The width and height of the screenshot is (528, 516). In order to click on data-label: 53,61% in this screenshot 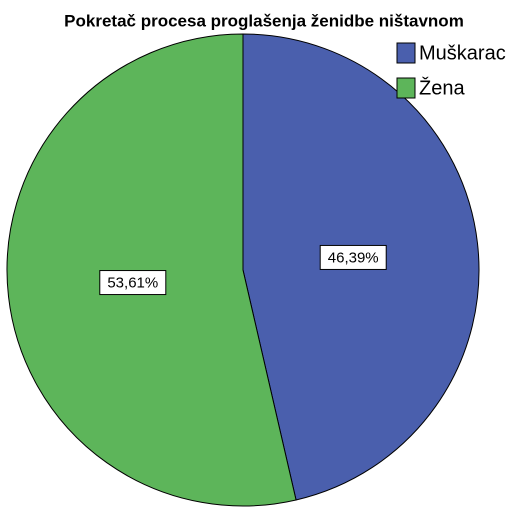, I will do `click(132, 283)`.